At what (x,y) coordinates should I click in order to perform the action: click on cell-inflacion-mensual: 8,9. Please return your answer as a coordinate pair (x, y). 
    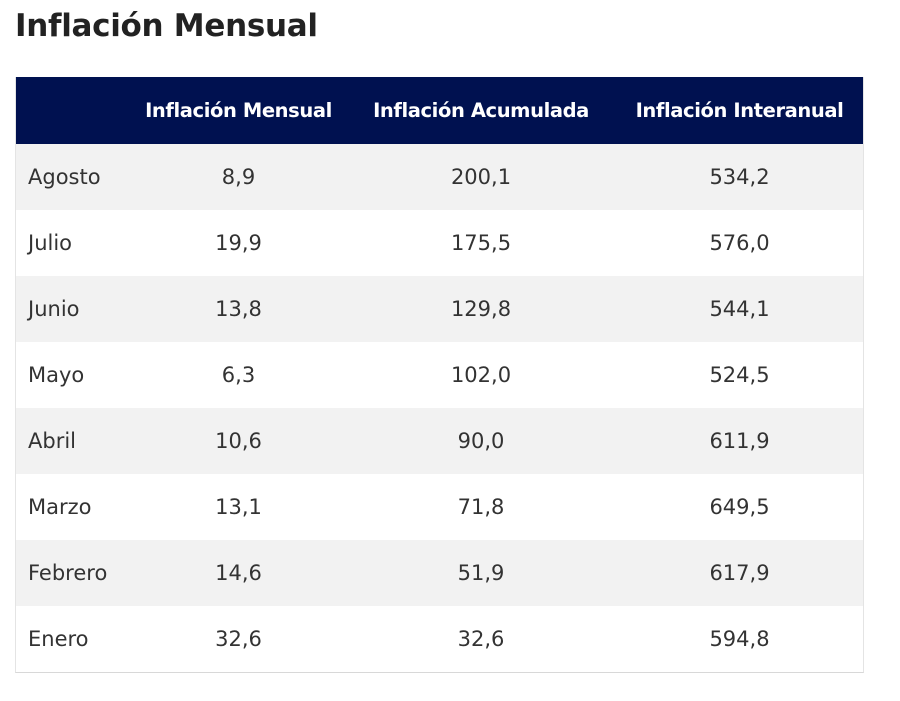
    Looking at the image, I should click on (238, 177).